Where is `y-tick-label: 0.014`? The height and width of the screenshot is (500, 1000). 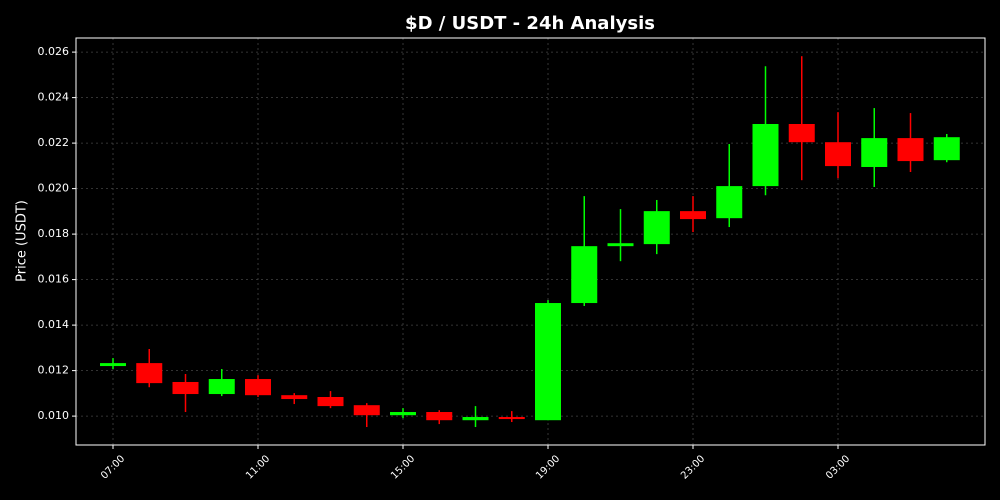 y-tick-label: 0.014 is located at coordinates (54, 324).